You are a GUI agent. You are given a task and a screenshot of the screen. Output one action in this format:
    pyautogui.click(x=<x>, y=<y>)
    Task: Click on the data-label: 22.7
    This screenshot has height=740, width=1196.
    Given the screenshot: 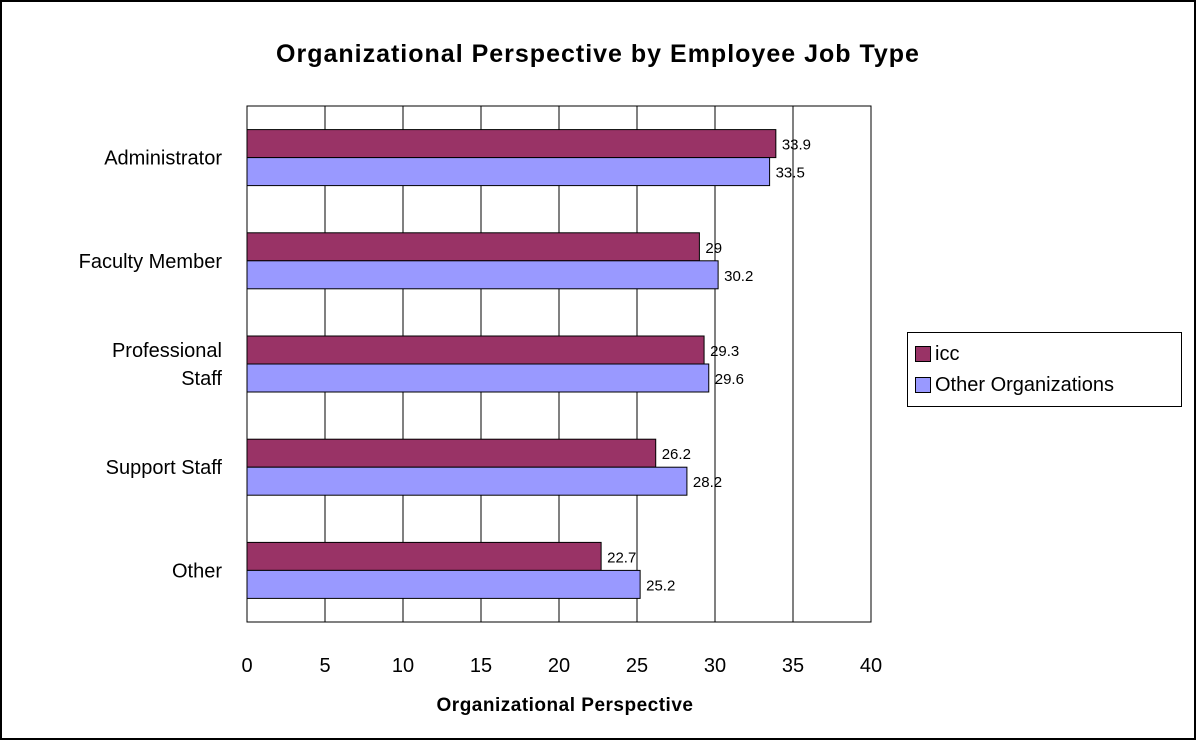 What is the action you would take?
    pyautogui.click(x=621, y=557)
    